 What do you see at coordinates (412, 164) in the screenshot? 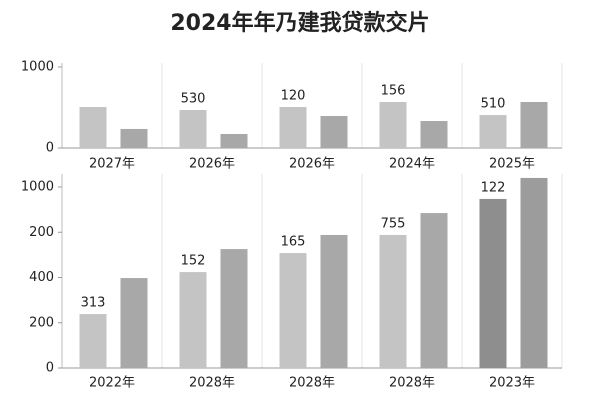
I see `x-tick-label: 2024年` at bounding box center [412, 164].